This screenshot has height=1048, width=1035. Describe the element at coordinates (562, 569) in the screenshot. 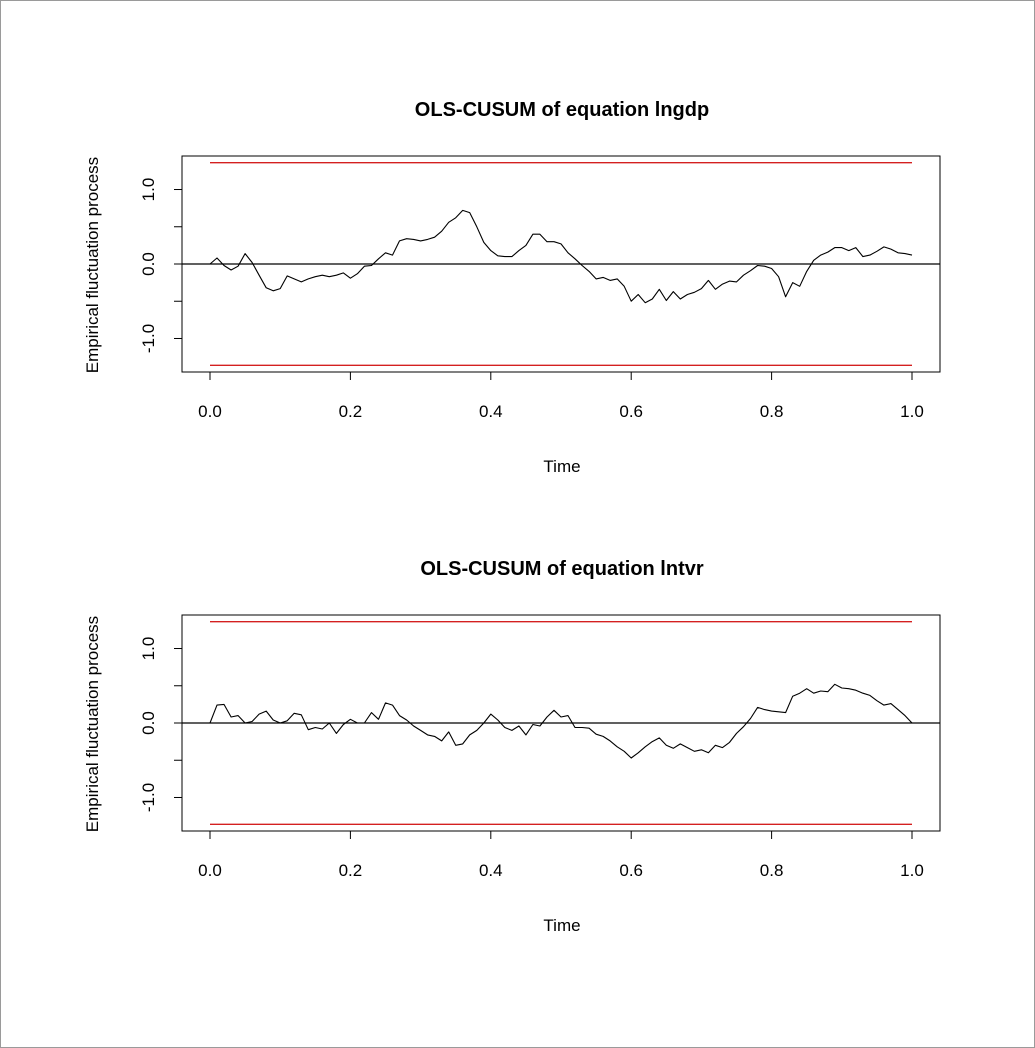

I see `chart-title-lntvr: OLS-CUSUM of equation lntvr` at that location.